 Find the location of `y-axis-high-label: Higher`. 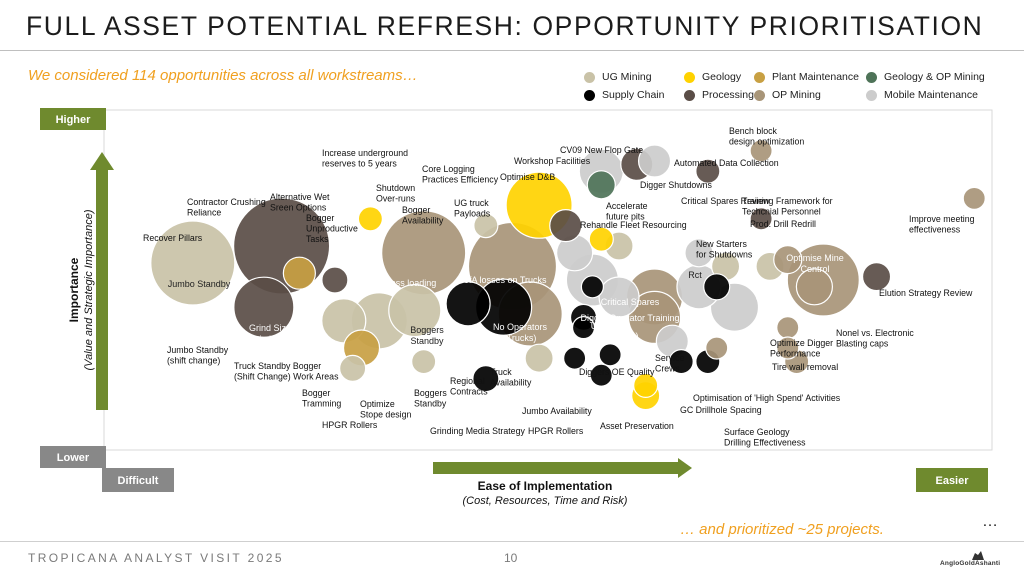

y-axis-high-label: Higher is located at coordinates (74, 120).